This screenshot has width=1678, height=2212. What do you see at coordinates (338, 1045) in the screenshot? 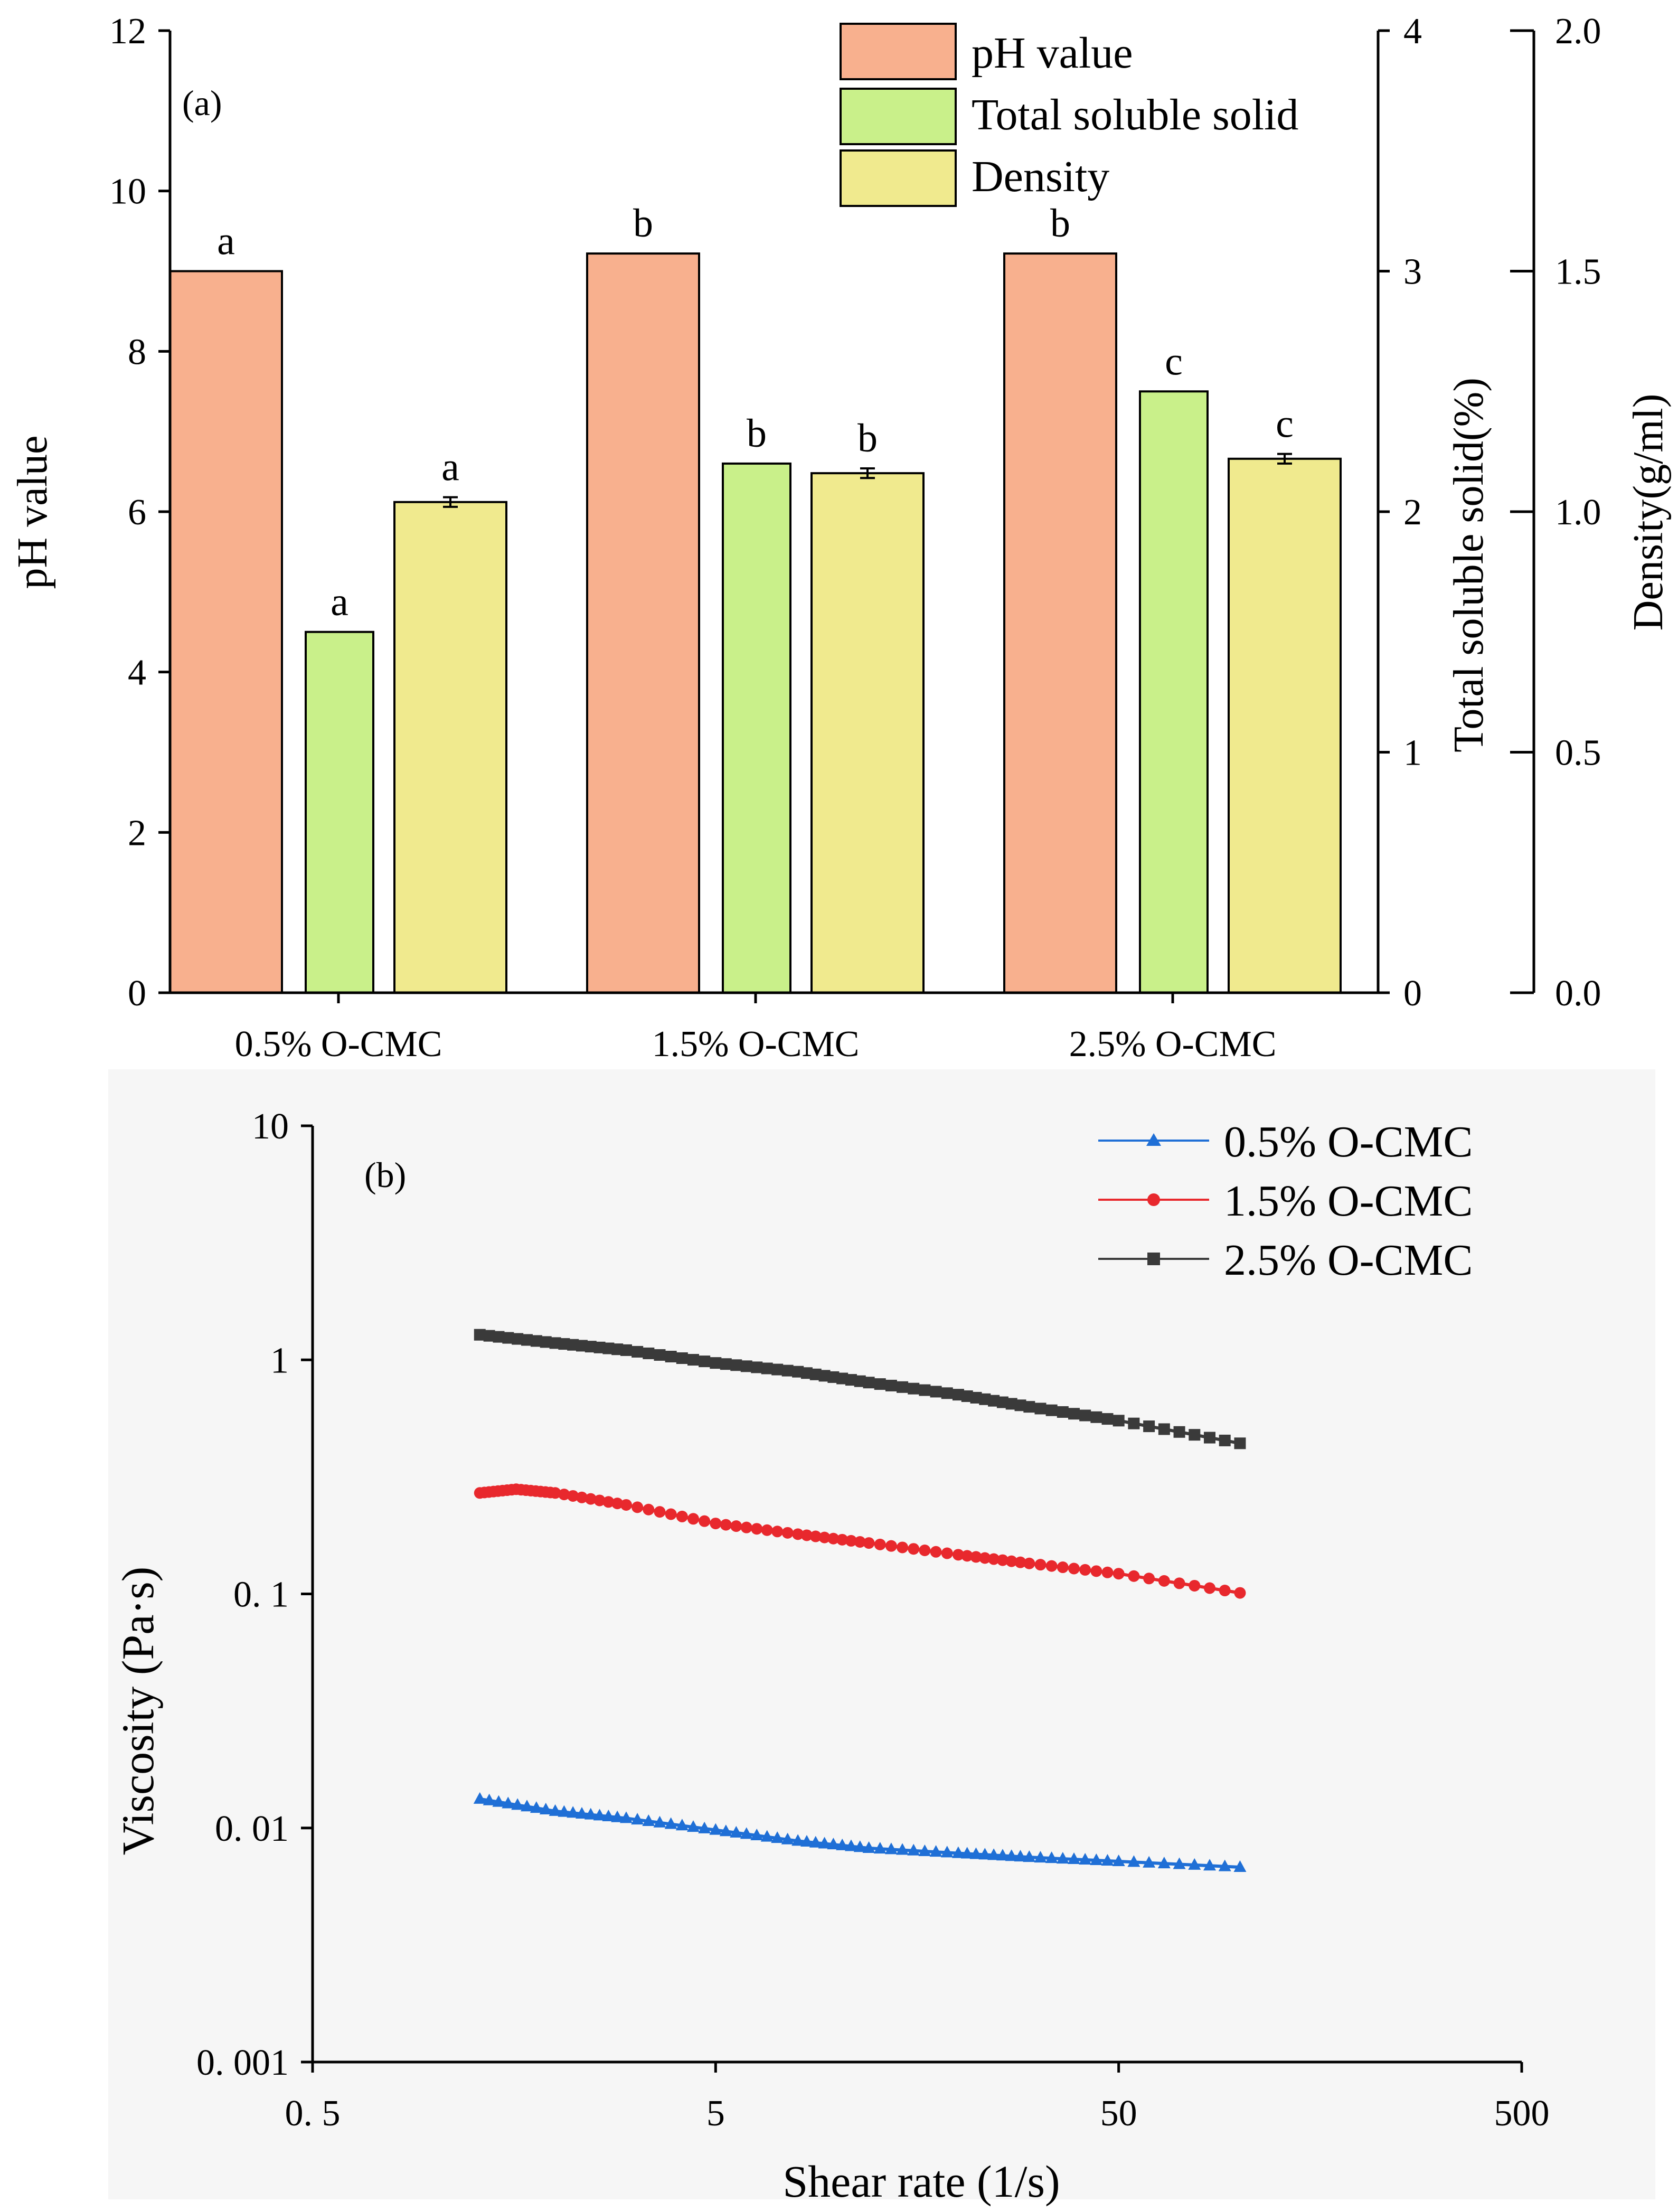
I see `category-tick-label: 0.5% O-CMC` at bounding box center [338, 1045].